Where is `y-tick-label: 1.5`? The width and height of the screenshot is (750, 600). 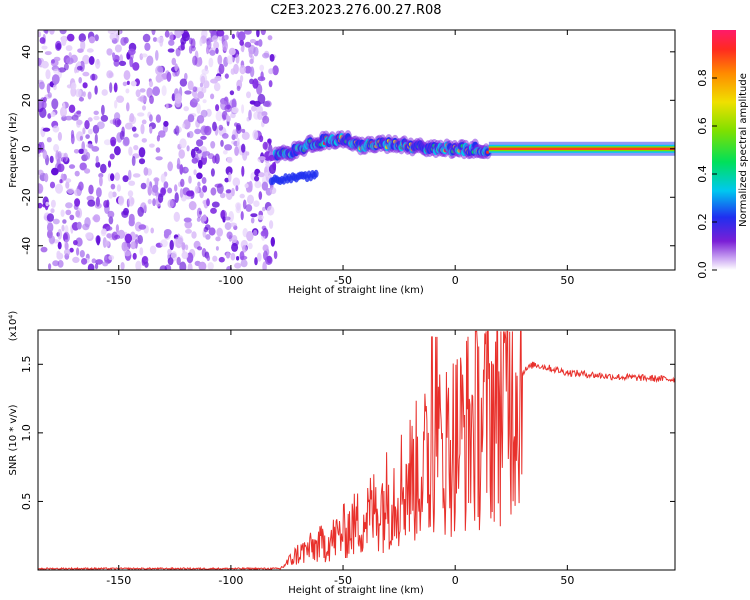
y-tick-label: 1.5 is located at coordinates (26, 365).